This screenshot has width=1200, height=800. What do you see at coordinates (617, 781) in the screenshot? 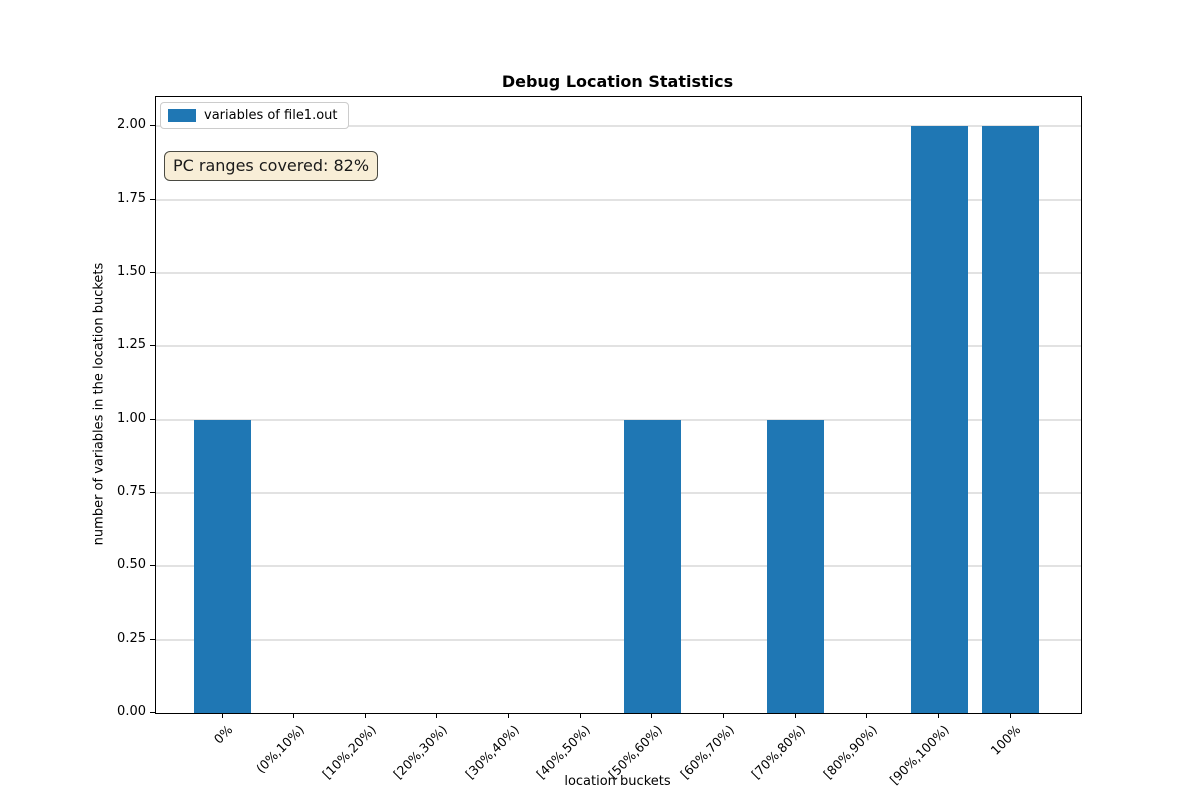
I see `x-axis-label: location buckets` at bounding box center [617, 781].